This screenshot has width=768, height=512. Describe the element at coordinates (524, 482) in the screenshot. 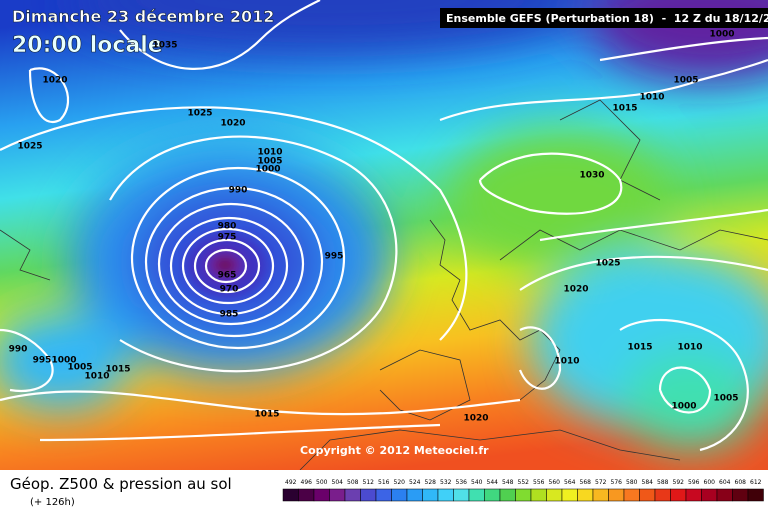

I see `scale-label: 552` at that location.